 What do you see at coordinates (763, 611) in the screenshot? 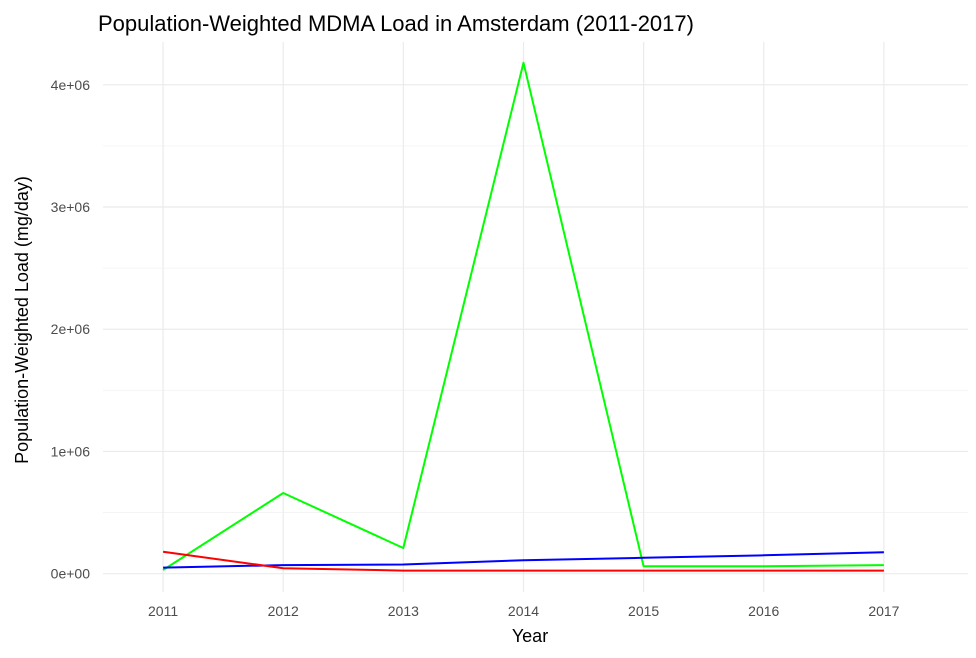
I see `x-tick-label: 2016` at bounding box center [763, 611].